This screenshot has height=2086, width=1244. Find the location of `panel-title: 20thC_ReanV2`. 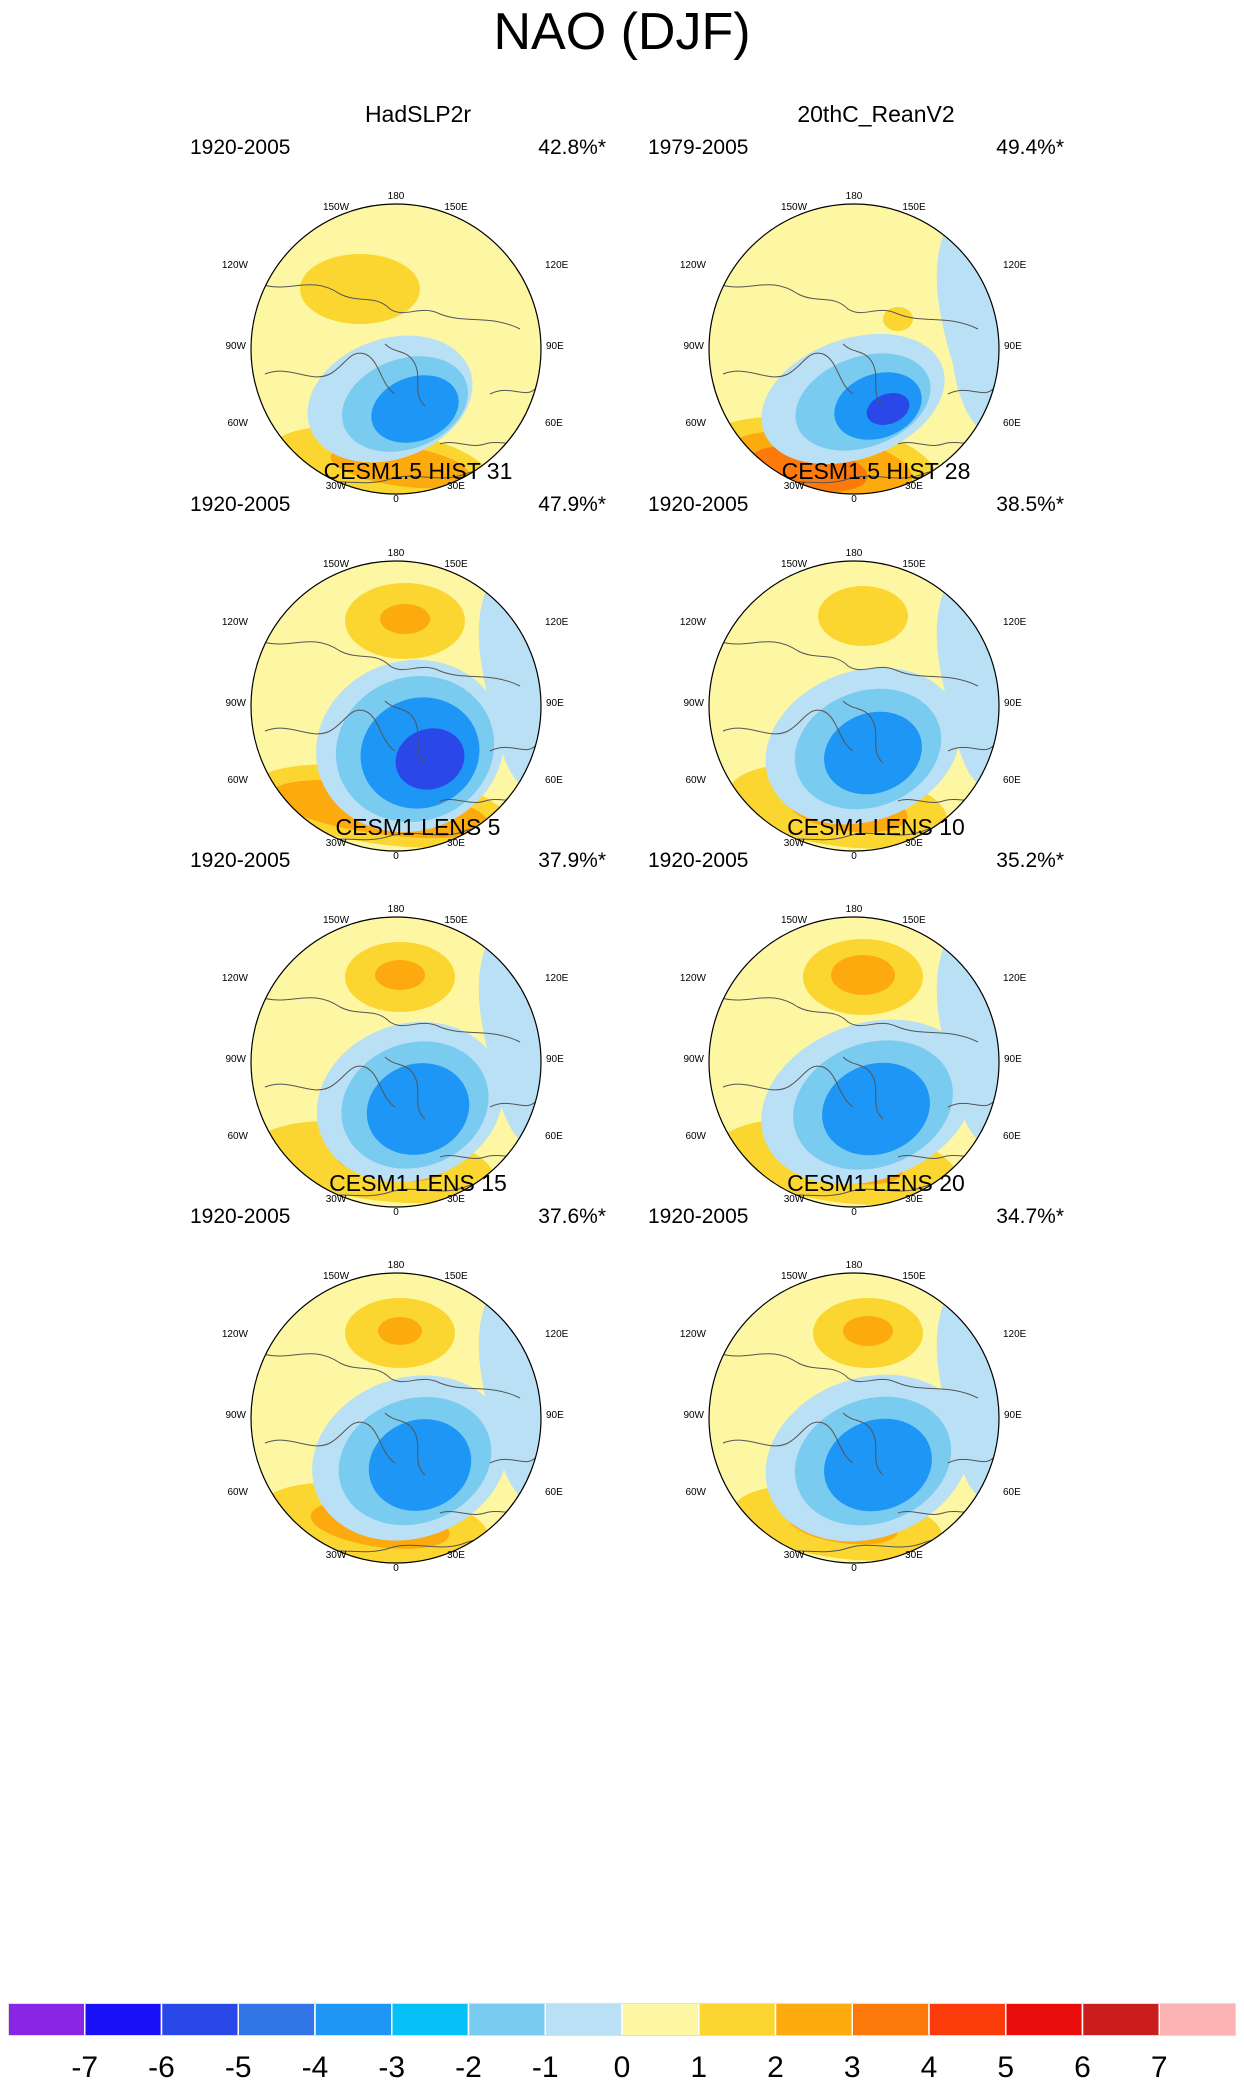

panel-title: 20thC_ReanV2 is located at coordinates (876, 114).